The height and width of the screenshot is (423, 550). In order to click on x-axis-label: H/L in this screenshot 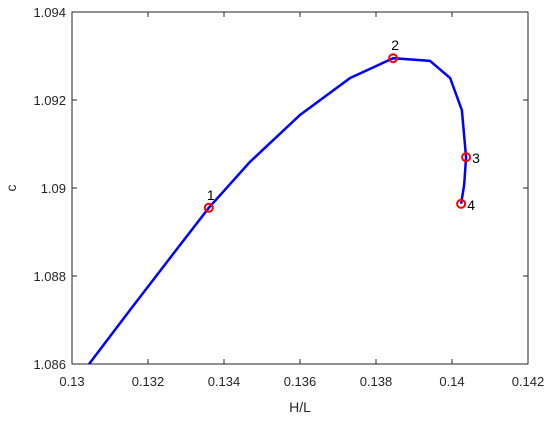, I will do `click(300, 407)`.